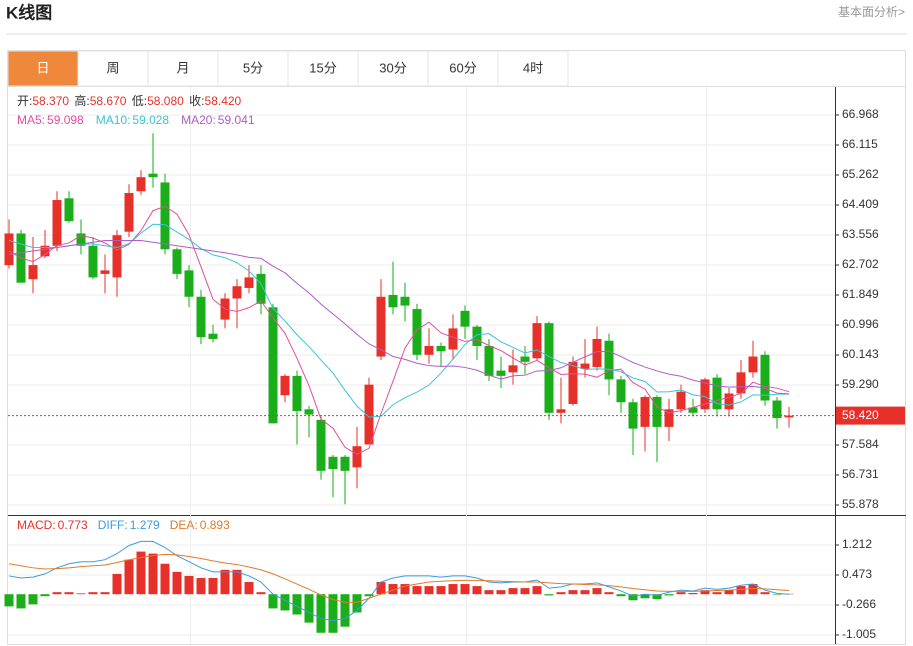 The width and height of the screenshot is (913, 646). What do you see at coordinates (253, 67) in the screenshot?
I see `tab-label: 5分` at bounding box center [253, 67].